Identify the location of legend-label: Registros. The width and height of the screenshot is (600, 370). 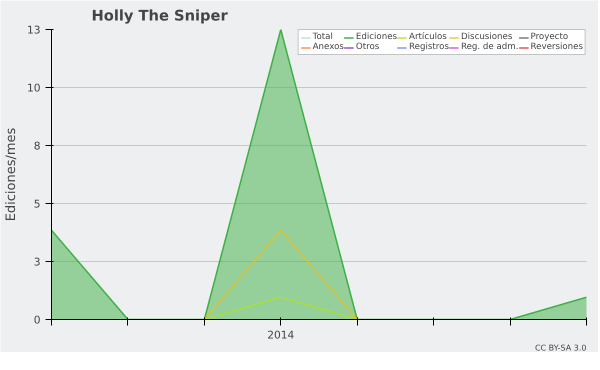
(429, 47).